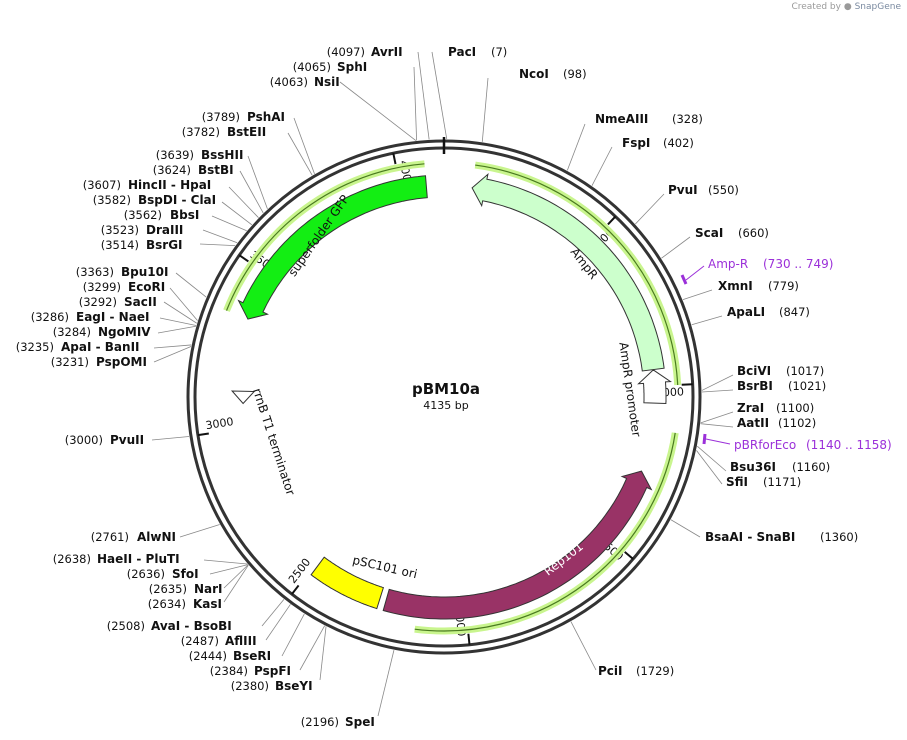  Describe the element at coordinates (575, 74) in the screenshot. I see `site-ncoi-pos: (98)` at that location.